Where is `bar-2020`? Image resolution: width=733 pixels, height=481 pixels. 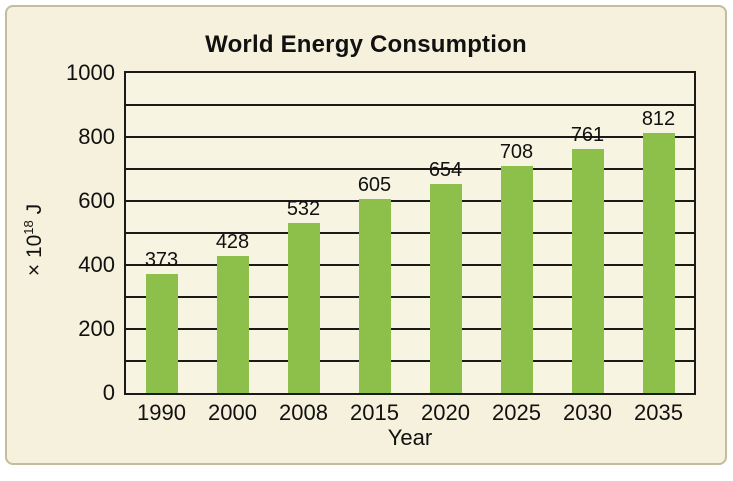 bar-2020 is located at coordinates (445, 288).